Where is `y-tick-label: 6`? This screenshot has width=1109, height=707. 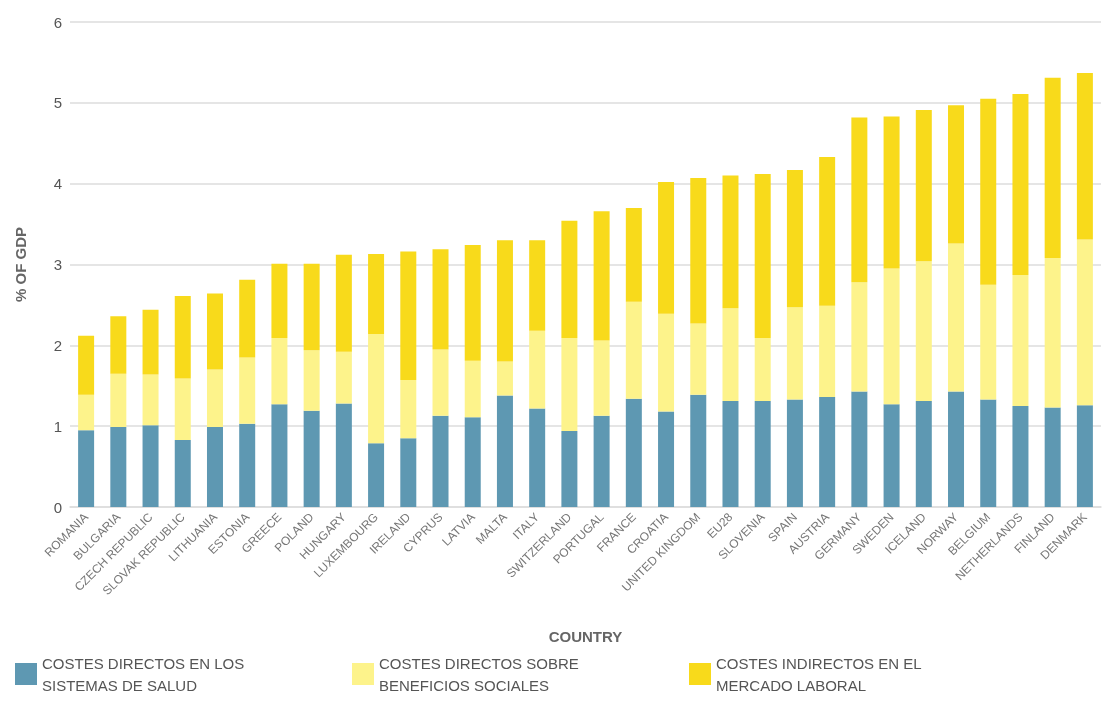
y-tick-label: 6 is located at coordinates (57, 22).